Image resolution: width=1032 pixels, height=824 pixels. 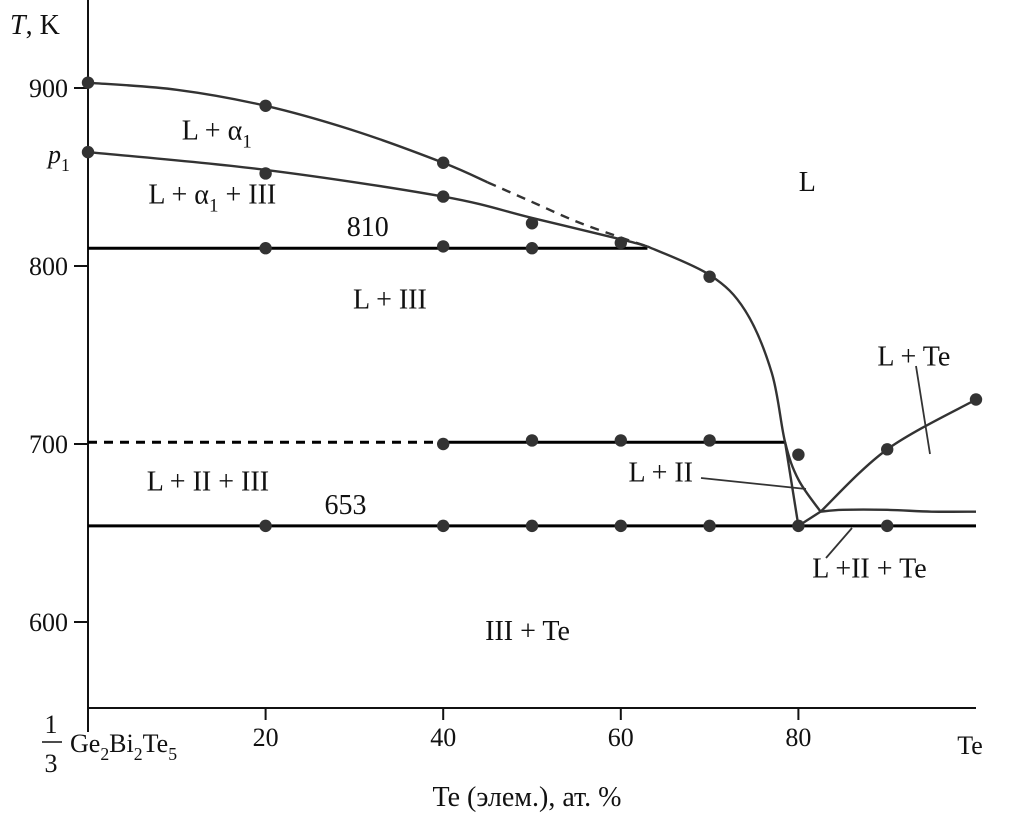 I want to click on phase-region-label: L + II, so click(x=660, y=472).